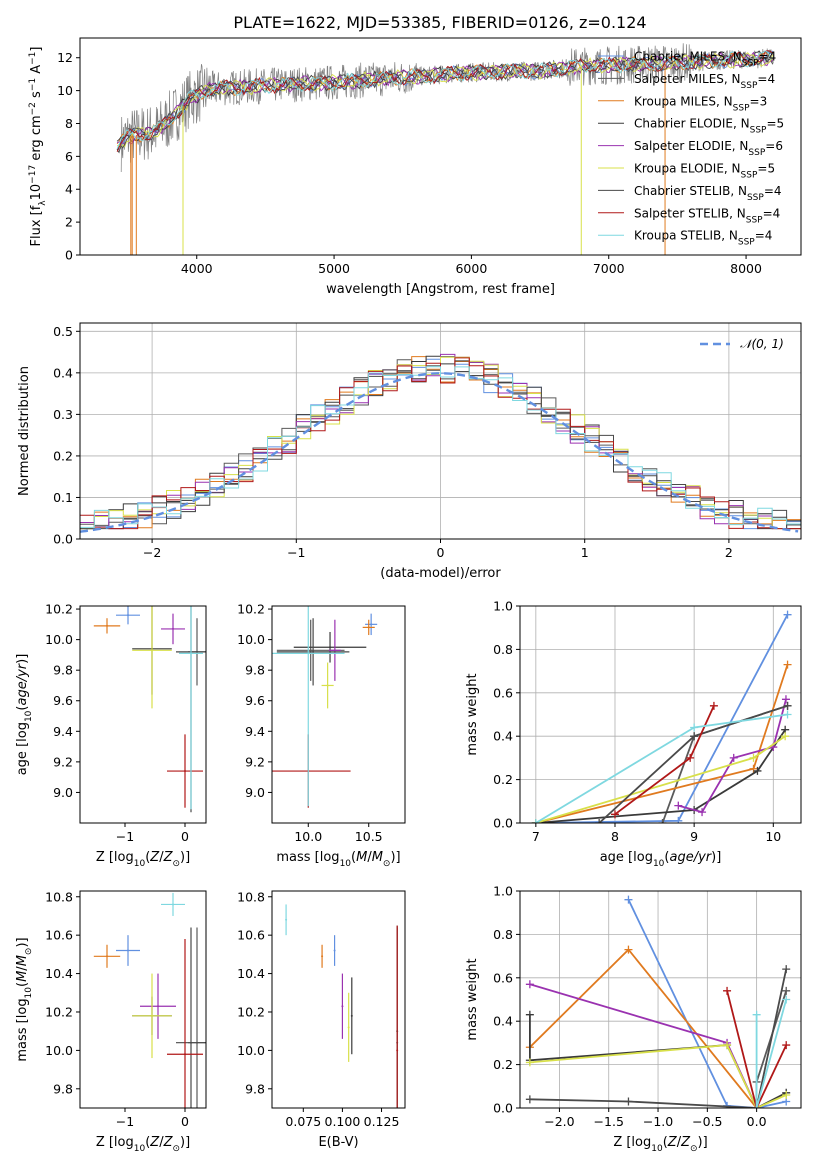  Describe the element at coordinates (36, 139) in the screenshot. I see `label-part: erg cm` at that location.